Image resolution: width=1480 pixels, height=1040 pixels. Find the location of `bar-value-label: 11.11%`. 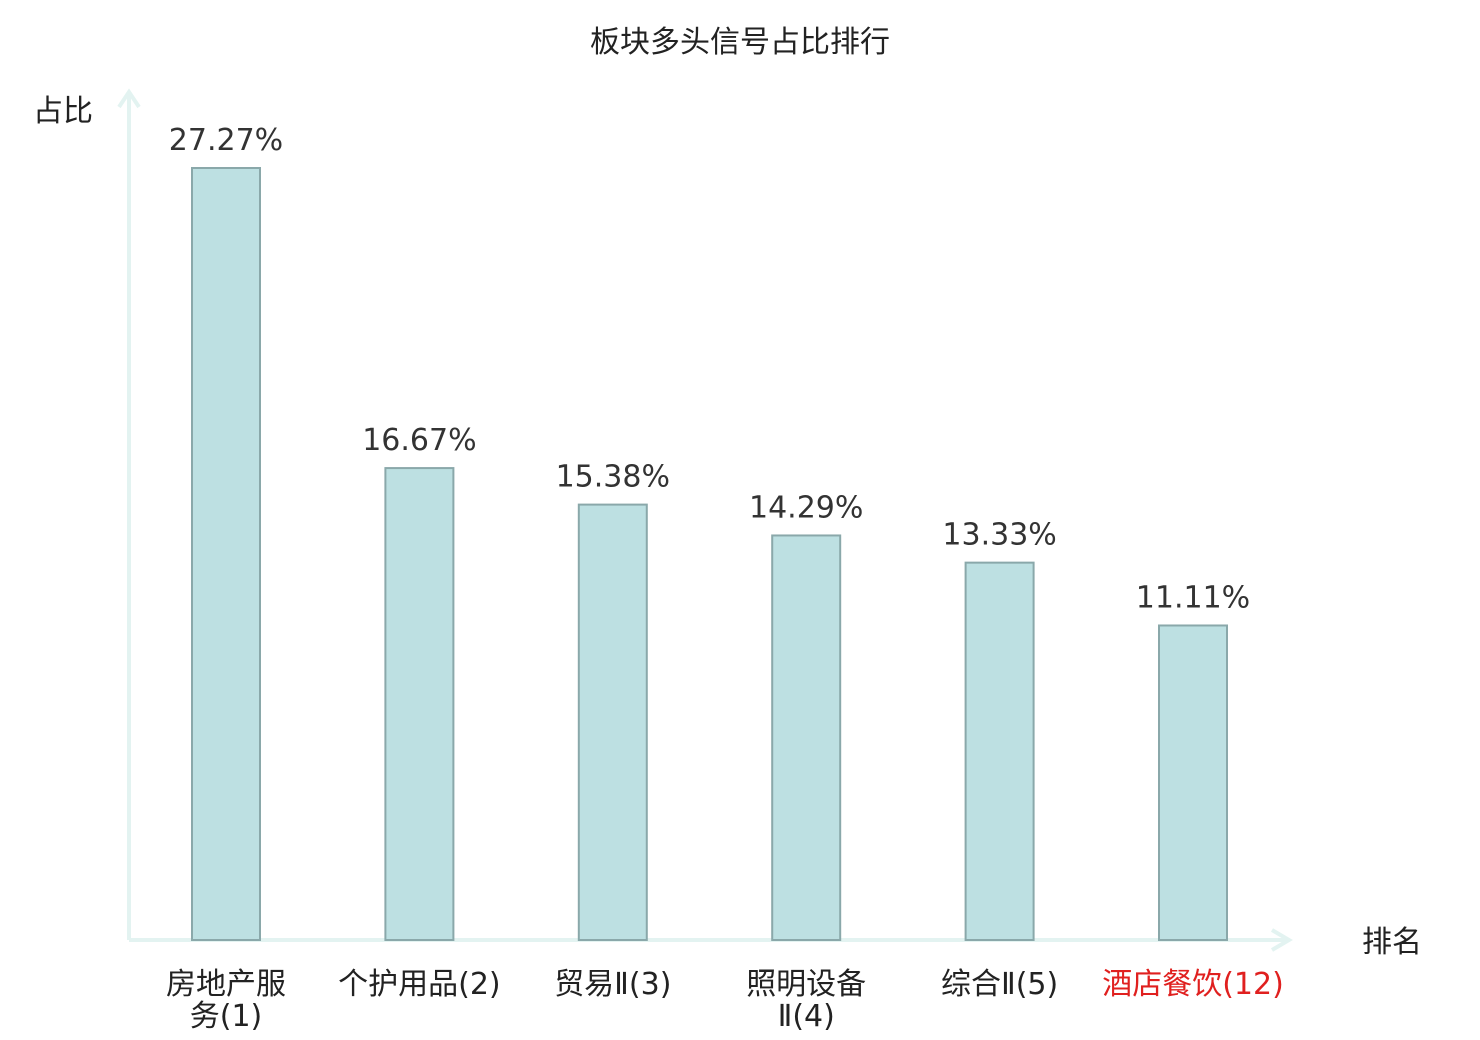

bar-value-label: 11.11% is located at coordinates (1193, 597).